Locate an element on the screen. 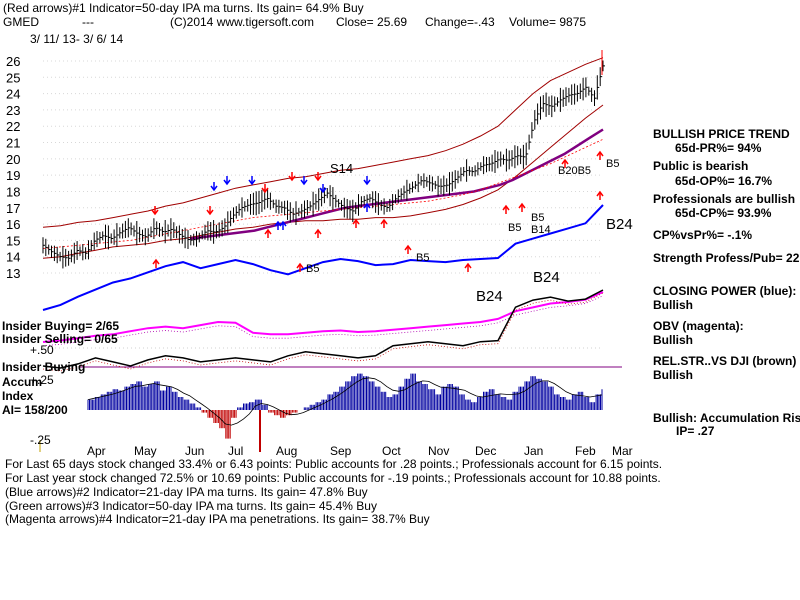  obv-ma-line is located at coordinates (323, 321).